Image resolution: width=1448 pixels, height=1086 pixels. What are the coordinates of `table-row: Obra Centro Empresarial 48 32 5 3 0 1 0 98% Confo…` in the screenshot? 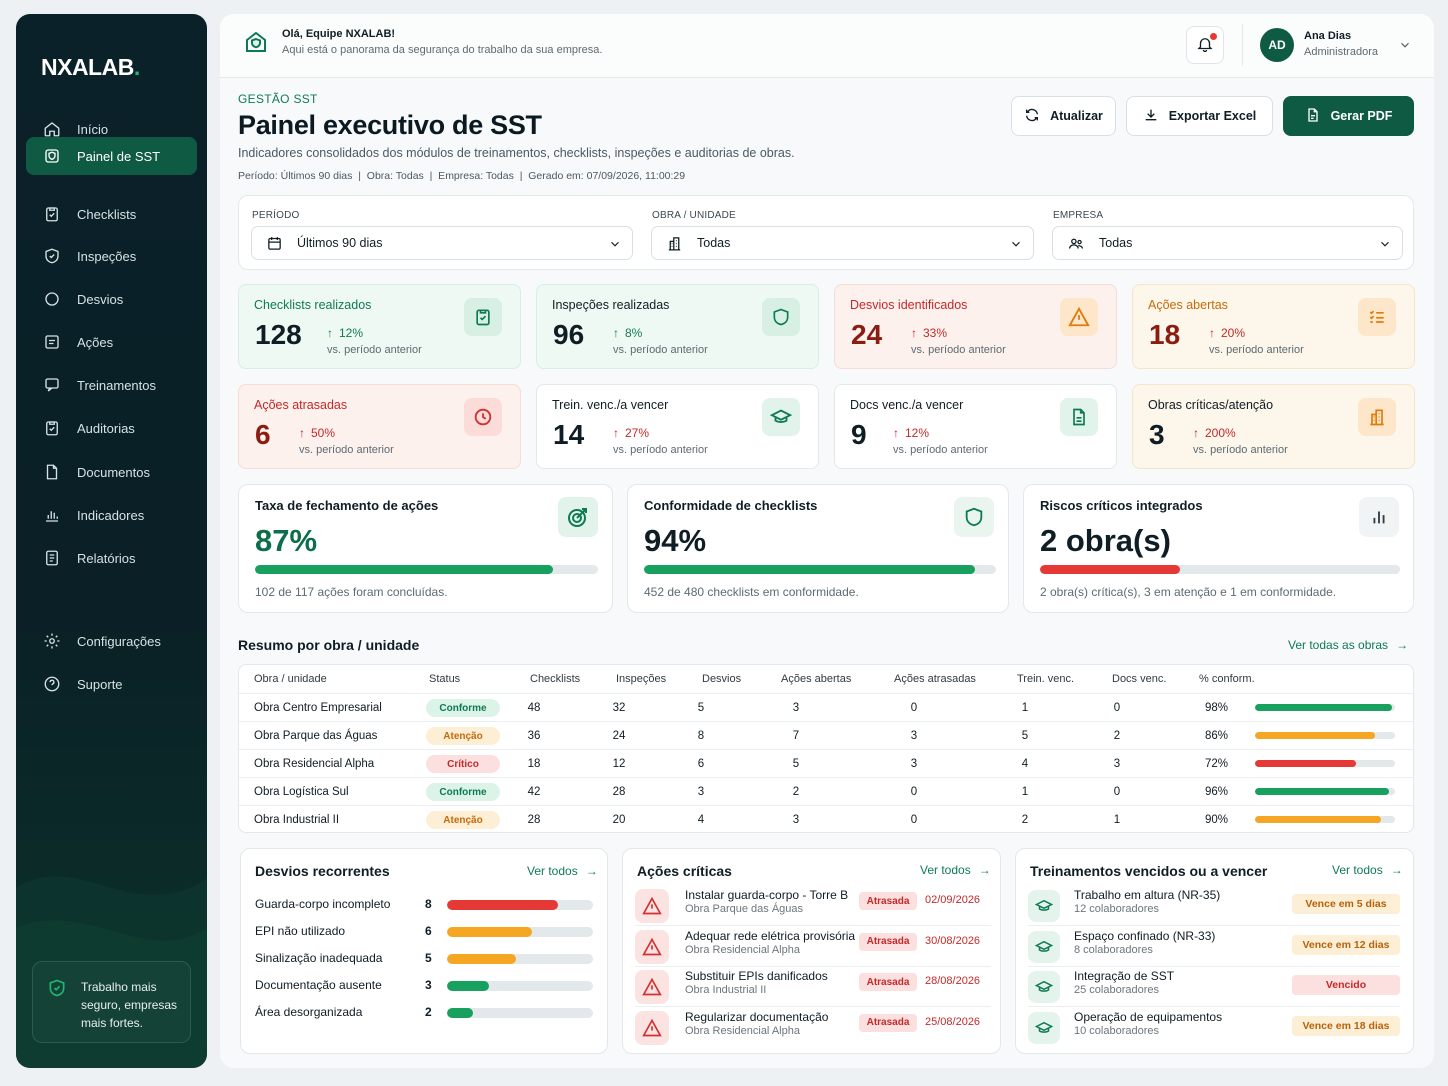 It's located at (826, 707).